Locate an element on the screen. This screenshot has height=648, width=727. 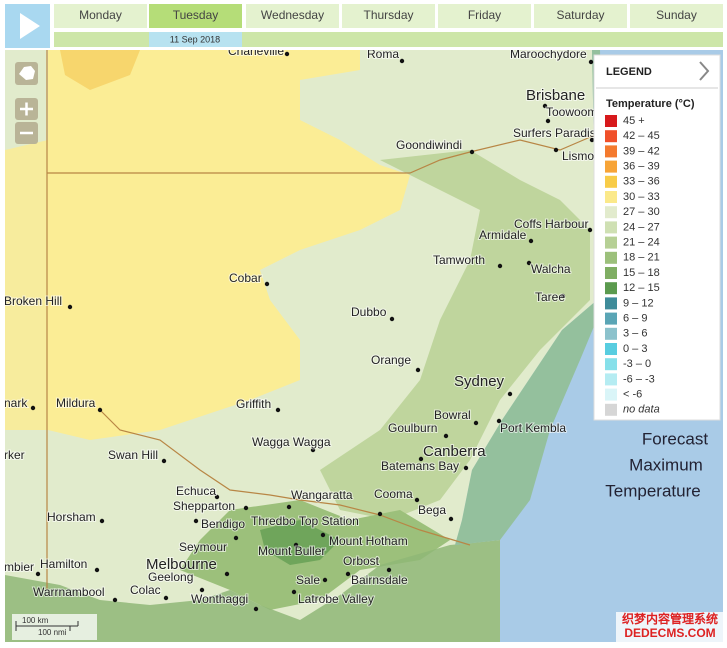
watermark: 织梦内容管理系统 is located at coordinates (670, 618).